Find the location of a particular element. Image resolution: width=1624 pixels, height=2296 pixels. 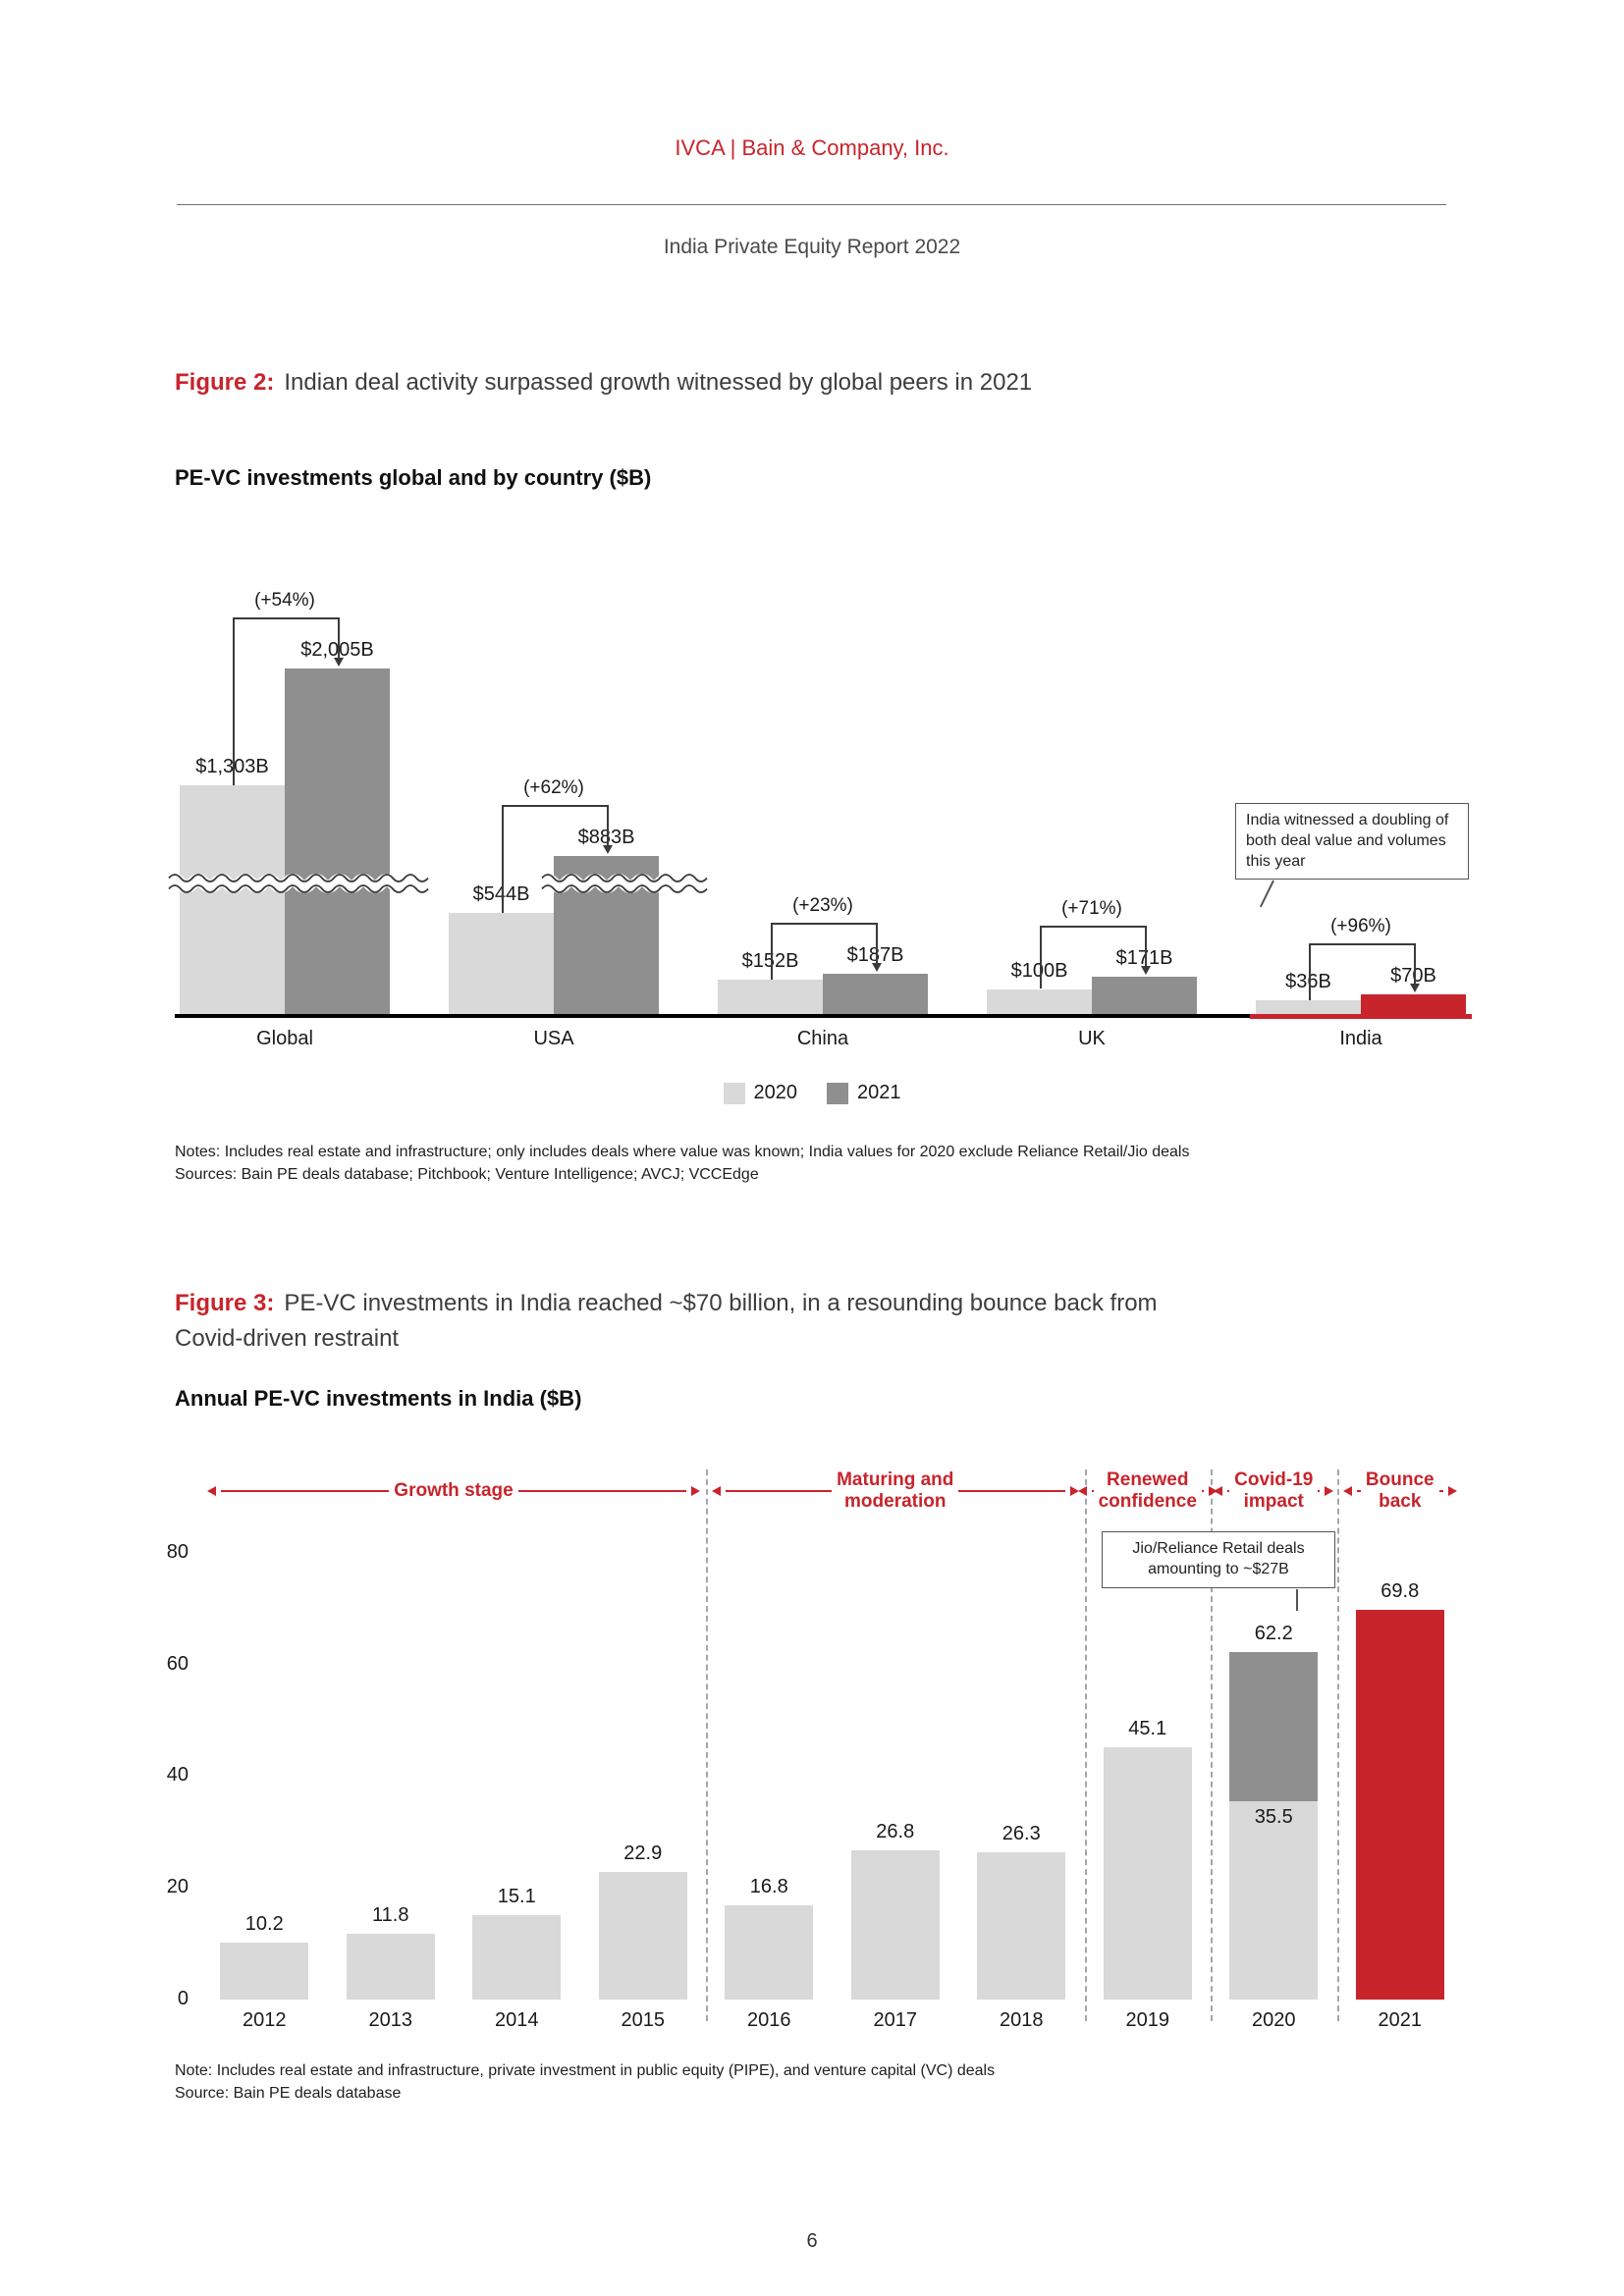

phase-label: Bounce back is located at coordinates (1400, 1490).